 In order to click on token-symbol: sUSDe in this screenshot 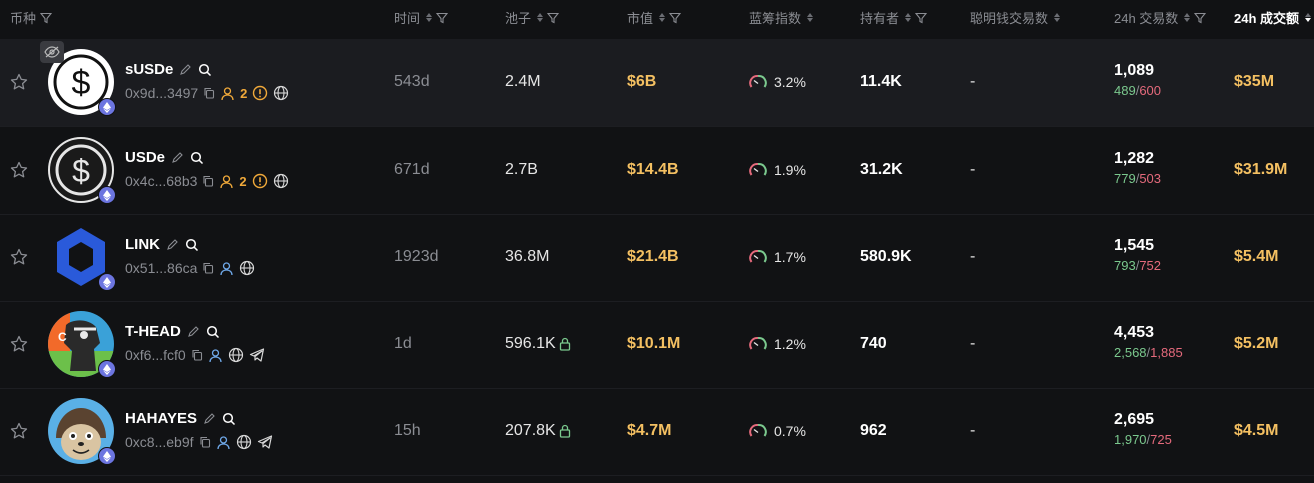, I will do `click(149, 69)`.